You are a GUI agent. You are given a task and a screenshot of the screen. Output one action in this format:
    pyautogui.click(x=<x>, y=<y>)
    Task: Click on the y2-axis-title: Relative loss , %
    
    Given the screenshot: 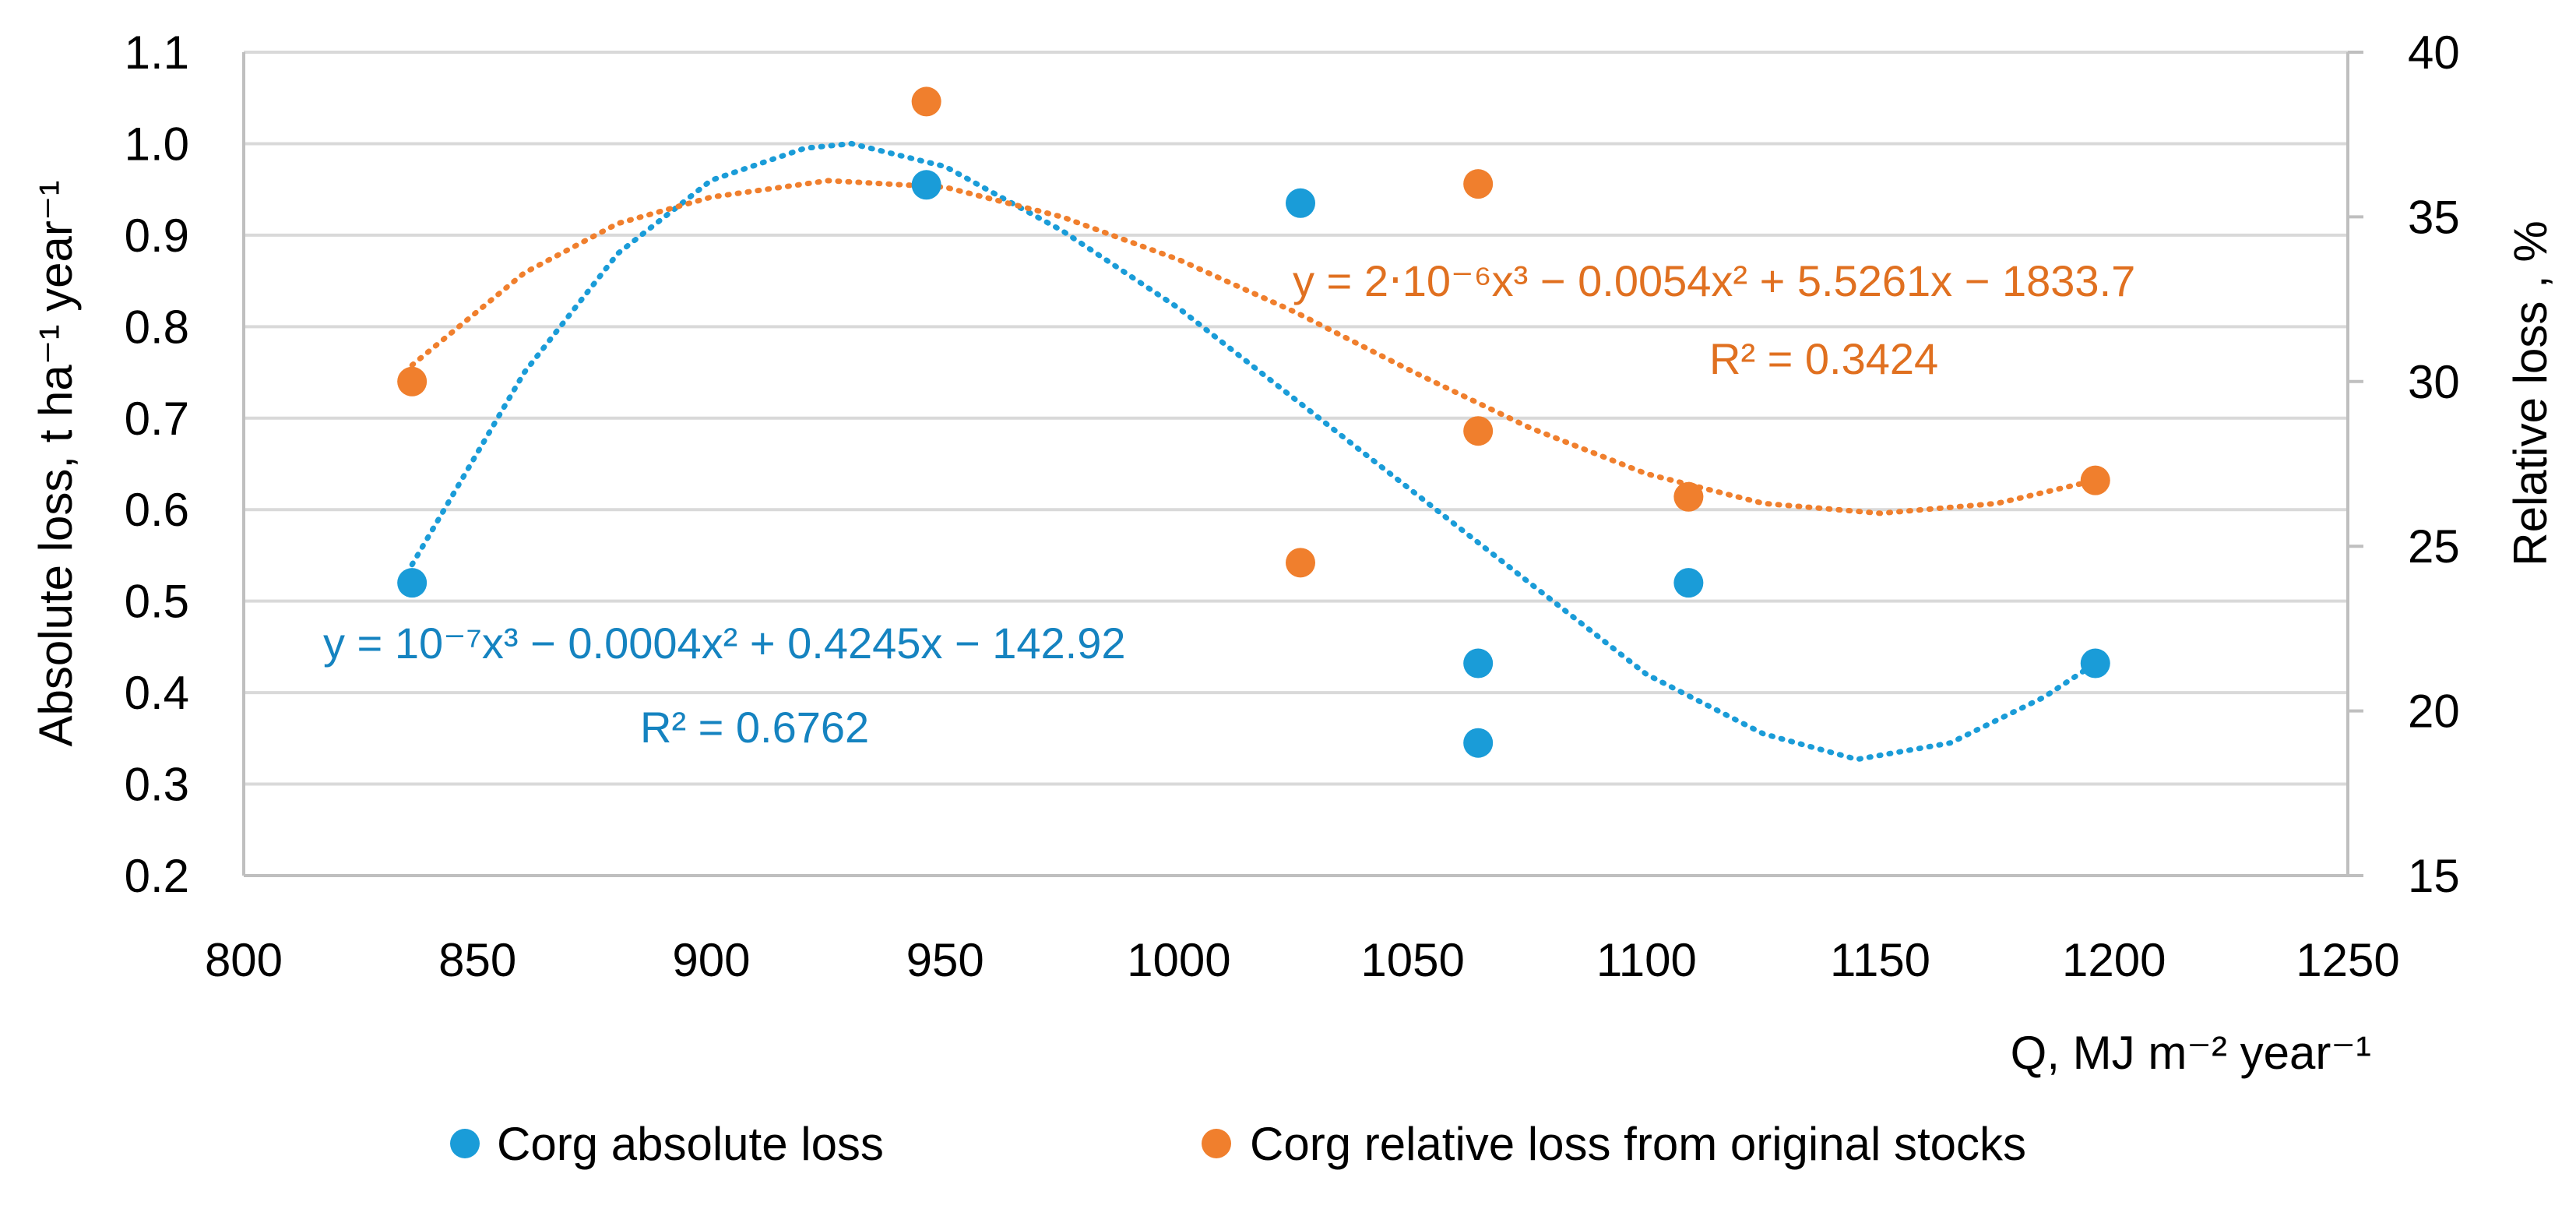 What is the action you would take?
    pyautogui.click(x=2530, y=393)
    